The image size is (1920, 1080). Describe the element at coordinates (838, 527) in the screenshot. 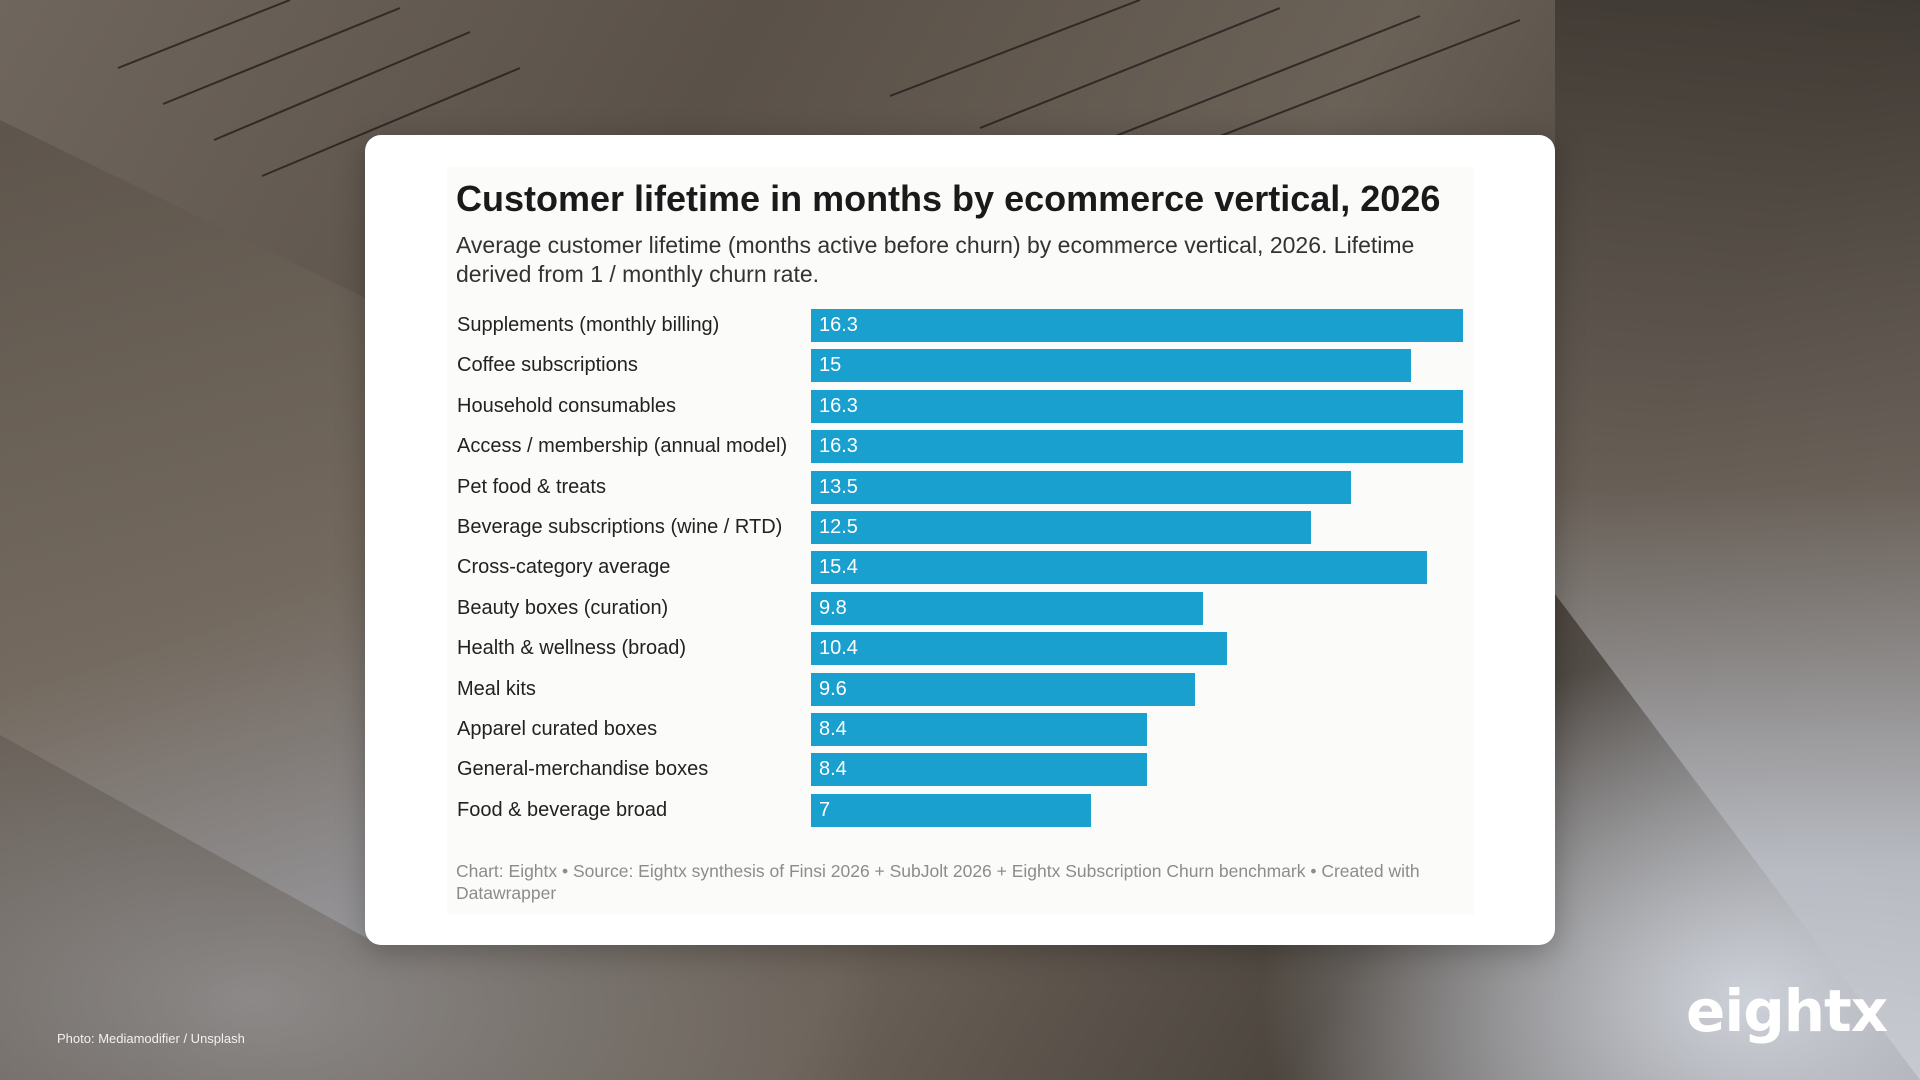

I see `bar-value-label: 12.5` at that location.